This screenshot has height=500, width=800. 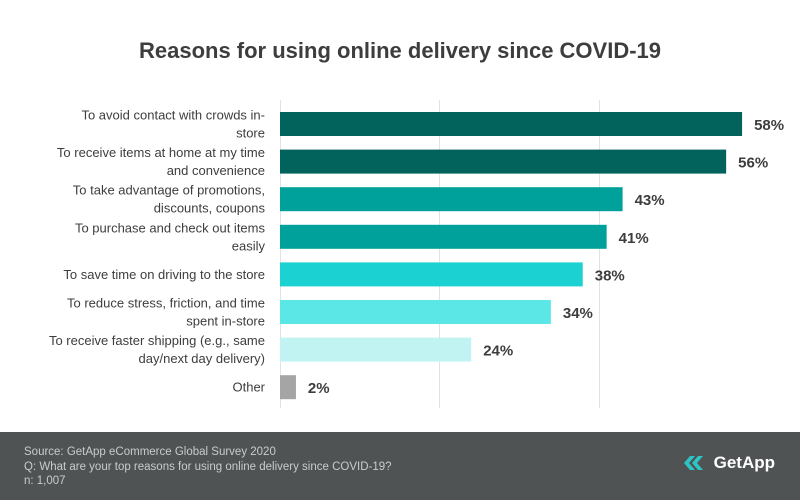 What do you see at coordinates (753, 163) in the screenshot?
I see `value-label-2: 56%` at bounding box center [753, 163].